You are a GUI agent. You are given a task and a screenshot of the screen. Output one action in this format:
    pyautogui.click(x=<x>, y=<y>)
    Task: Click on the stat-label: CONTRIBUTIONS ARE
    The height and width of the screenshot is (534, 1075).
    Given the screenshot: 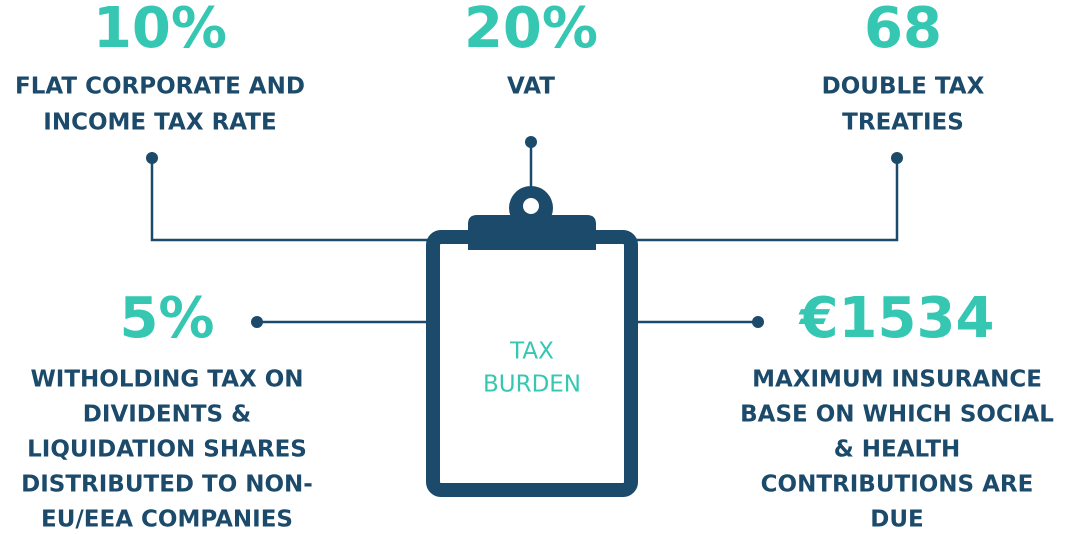 What is the action you would take?
    pyautogui.click(x=897, y=485)
    